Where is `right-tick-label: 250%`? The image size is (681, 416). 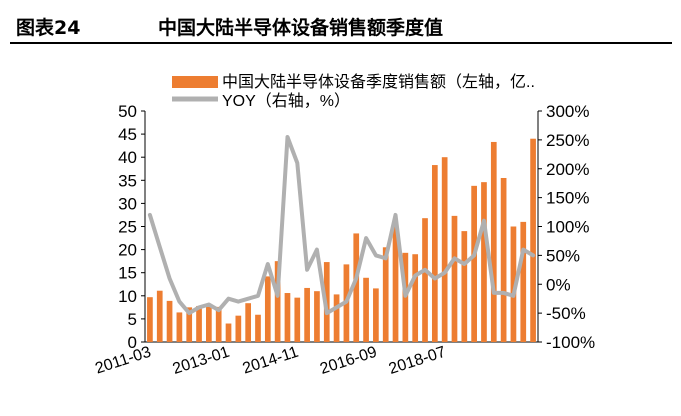
right-tick-label: 250% is located at coordinates (567, 140).